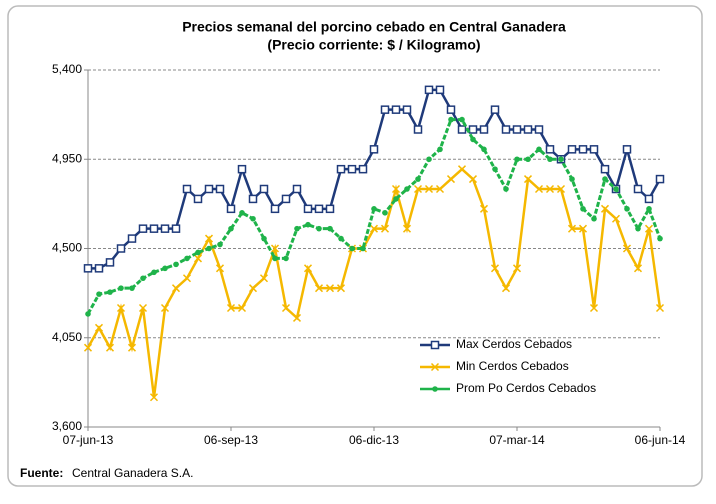 The height and width of the screenshot is (504, 716). Describe the element at coordinates (67, 69) in the screenshot. I see `y-tick-label: 5,400` at that location.